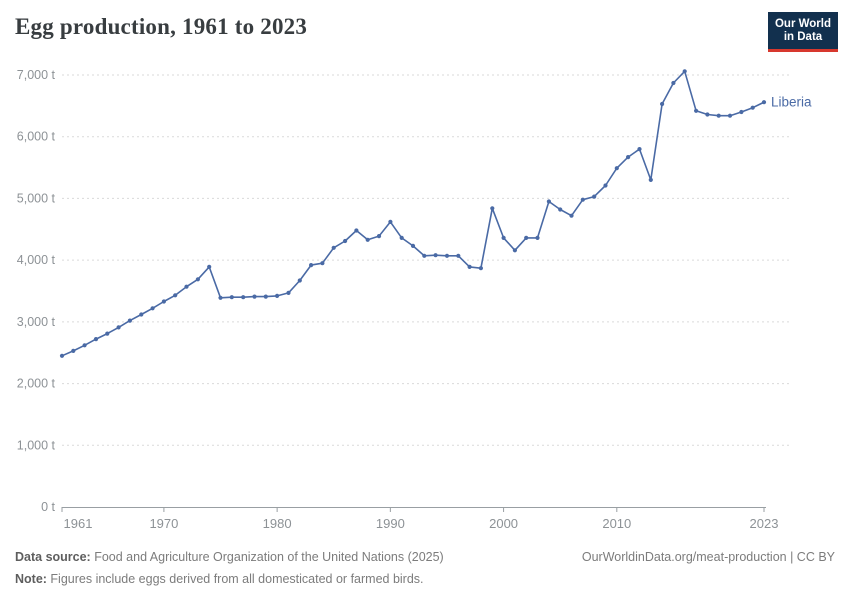 This screenshot has height=600, width=850. What do you see at coordinates (277, 523) in the screenshot?
I see `x-tick-label: 1980` at bounding box center [277, 523].